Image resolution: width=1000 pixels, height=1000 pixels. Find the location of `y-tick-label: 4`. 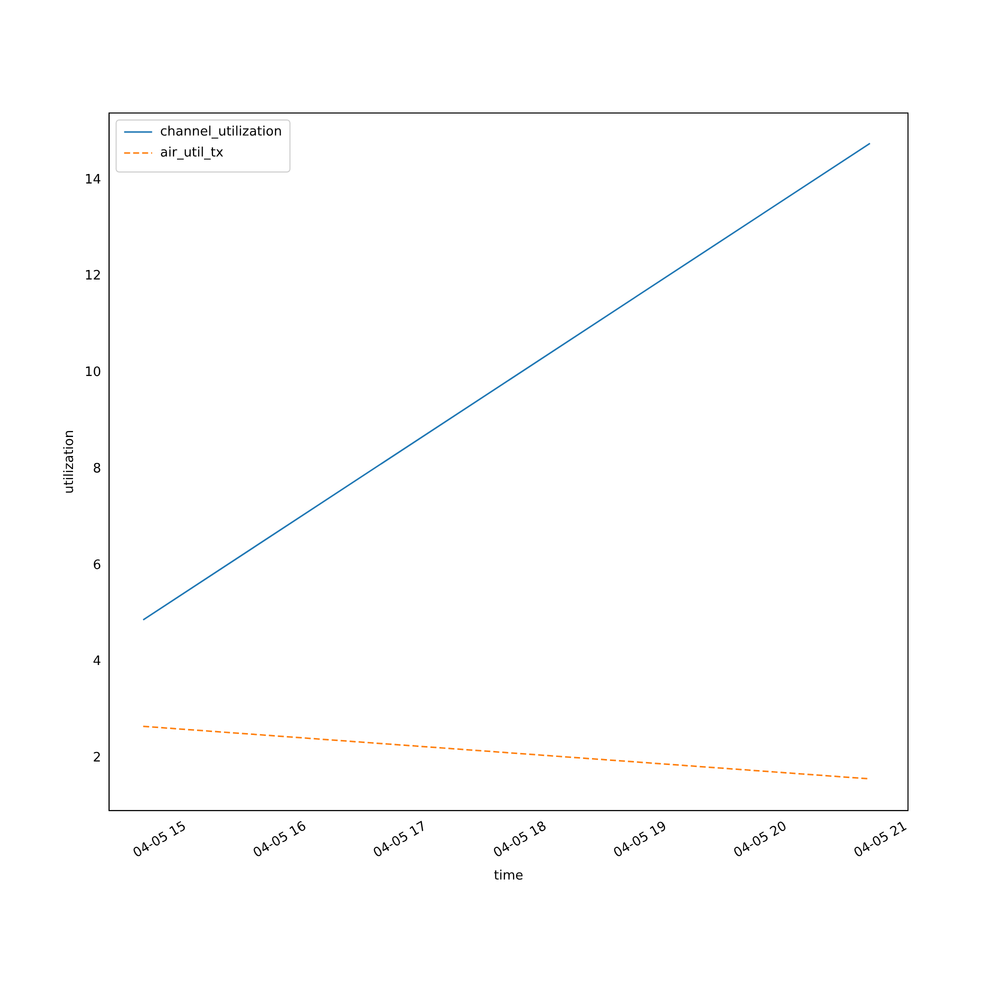

y-tick-label: 4 is located at coordinates (97, 662).